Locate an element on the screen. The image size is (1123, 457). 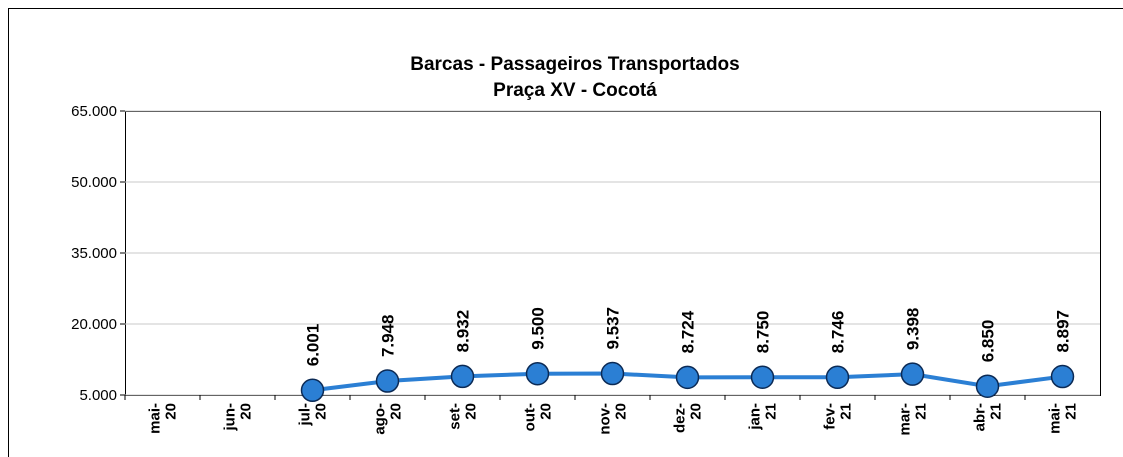
data-label: 6.850 is located at coordinates (988, 341).